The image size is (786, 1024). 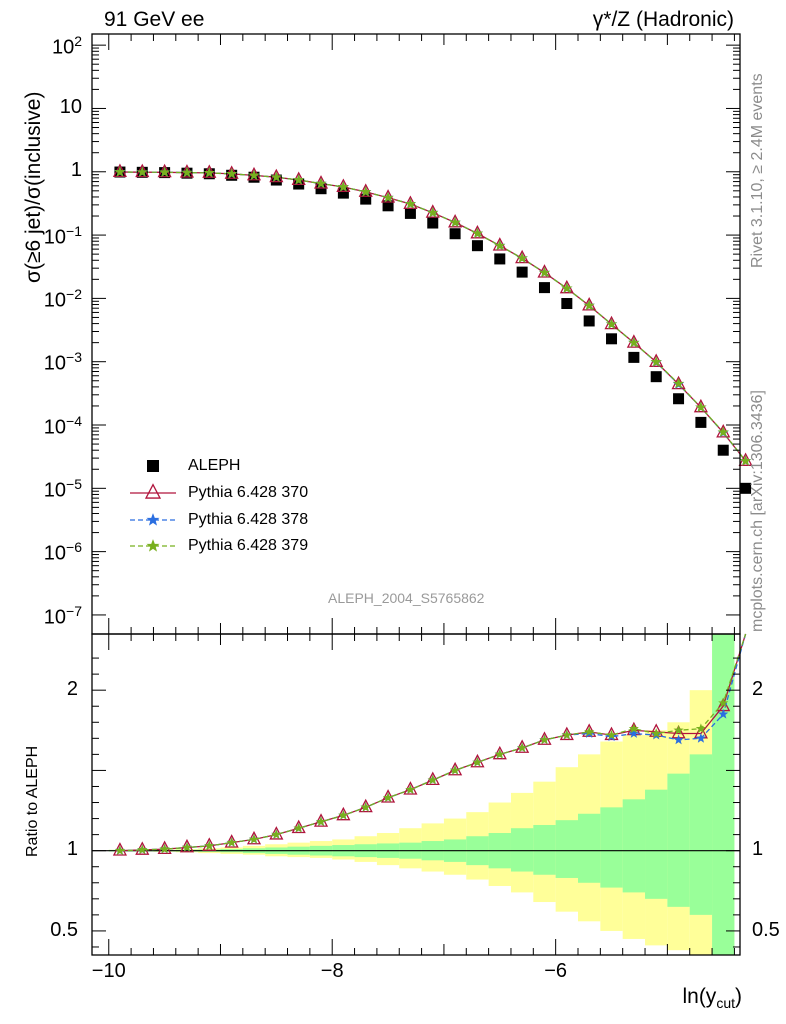 I want to click on legend-entry-py378: Pythia 6.428 378, so click(x=248, y=519).